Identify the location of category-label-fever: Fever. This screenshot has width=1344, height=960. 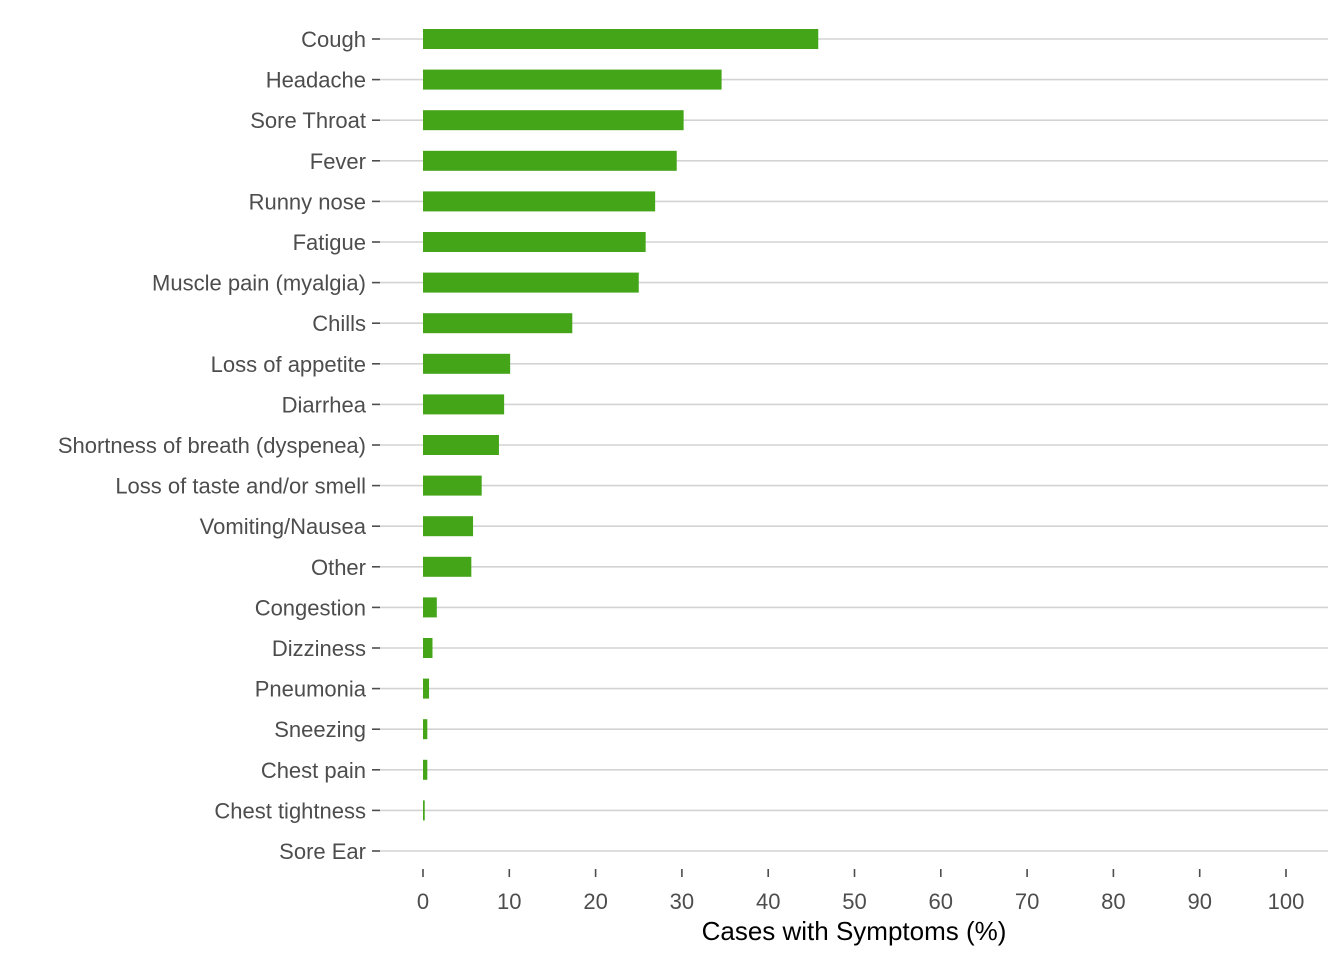
(338, 161).